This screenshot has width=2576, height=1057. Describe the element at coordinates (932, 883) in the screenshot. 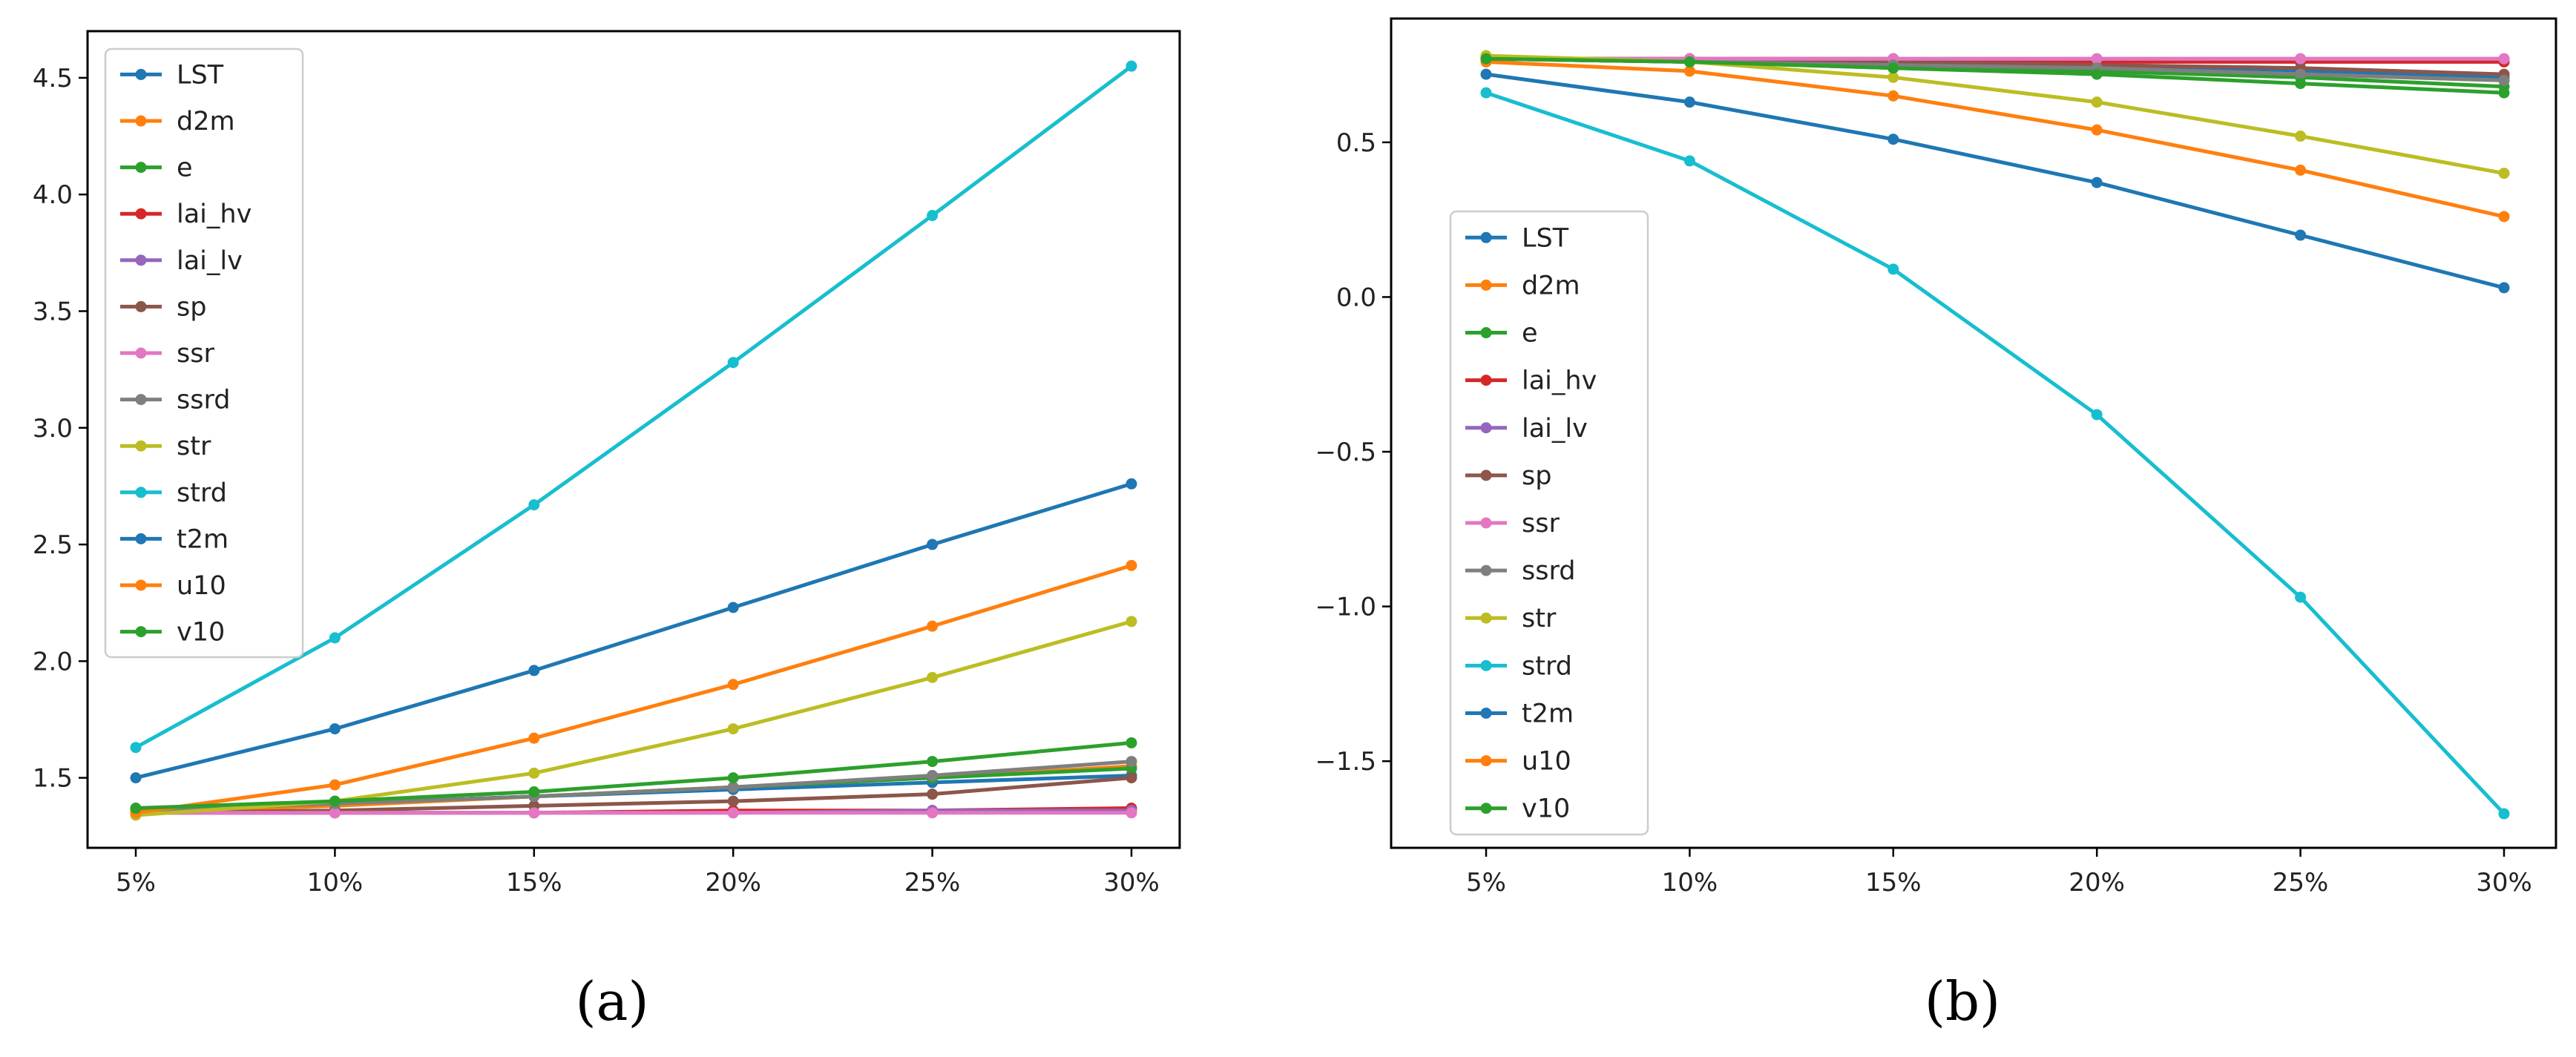

I see `x-tick-label: 25%` at that location.